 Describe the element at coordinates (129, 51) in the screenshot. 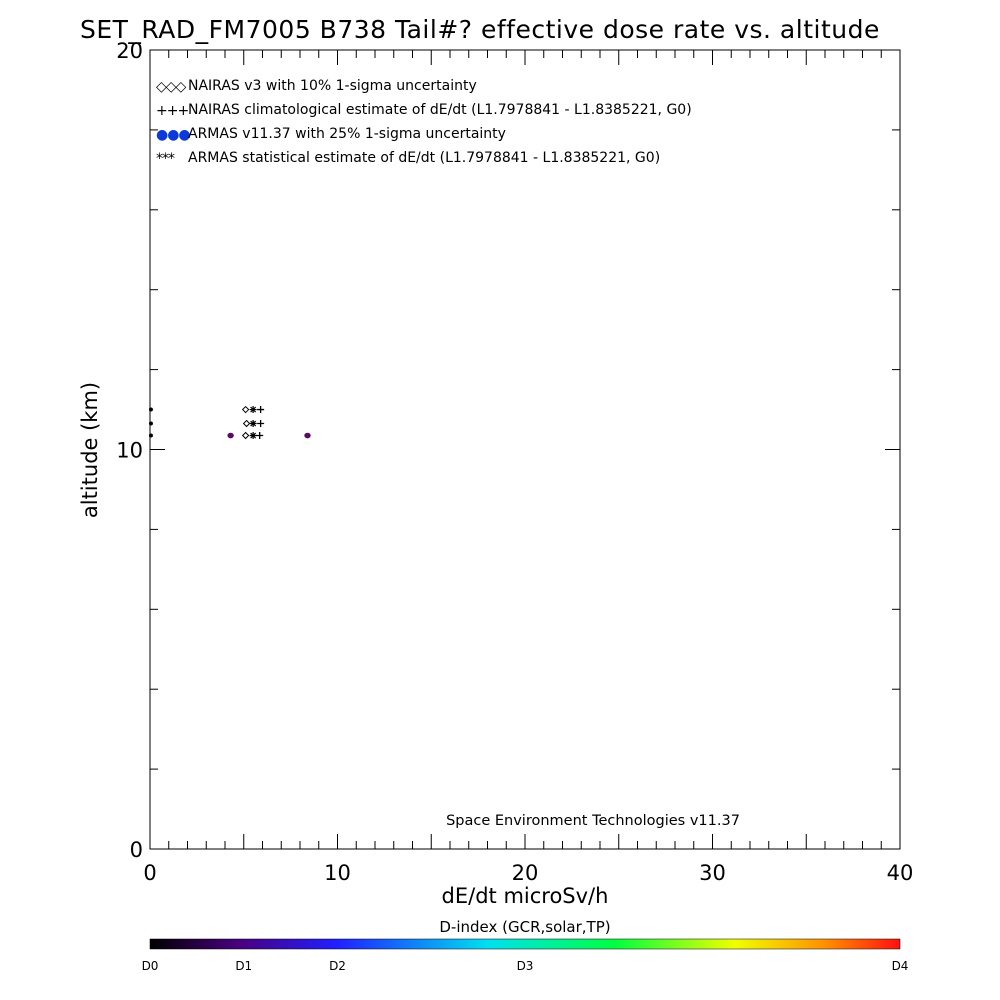

I see `y-tick-label: 20` at that location.